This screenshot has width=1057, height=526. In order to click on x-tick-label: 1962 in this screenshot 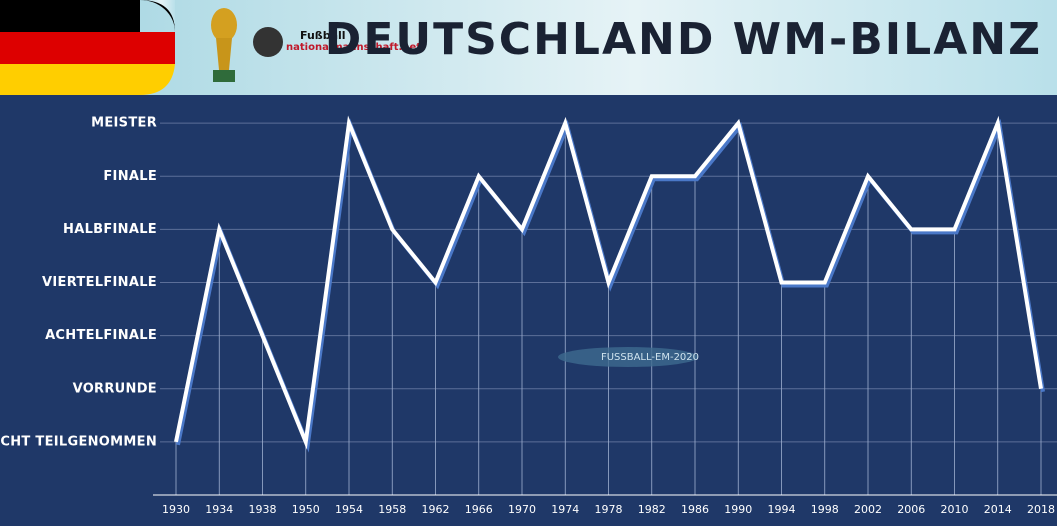, I will do `click(436, 509)`.